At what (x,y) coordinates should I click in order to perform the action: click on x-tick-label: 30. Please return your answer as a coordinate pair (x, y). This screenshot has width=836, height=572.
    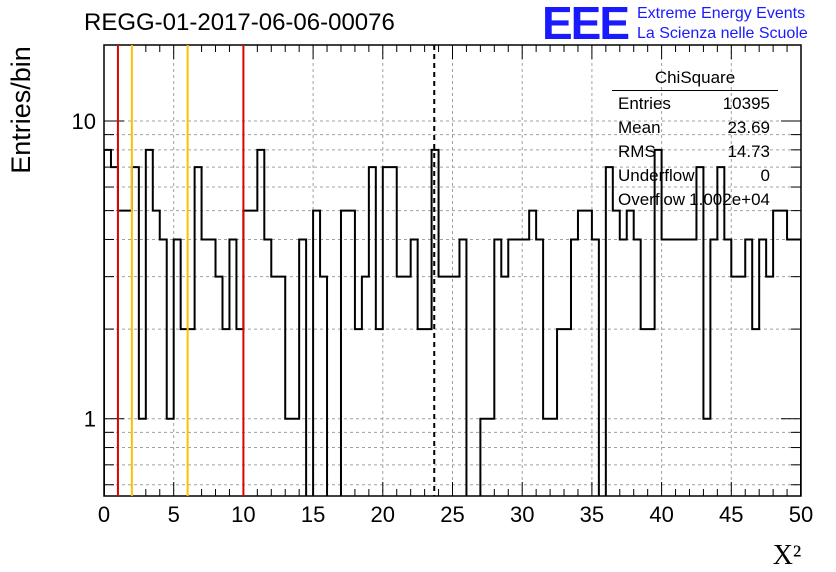
    Looking at the image, I should click on (522, 514).